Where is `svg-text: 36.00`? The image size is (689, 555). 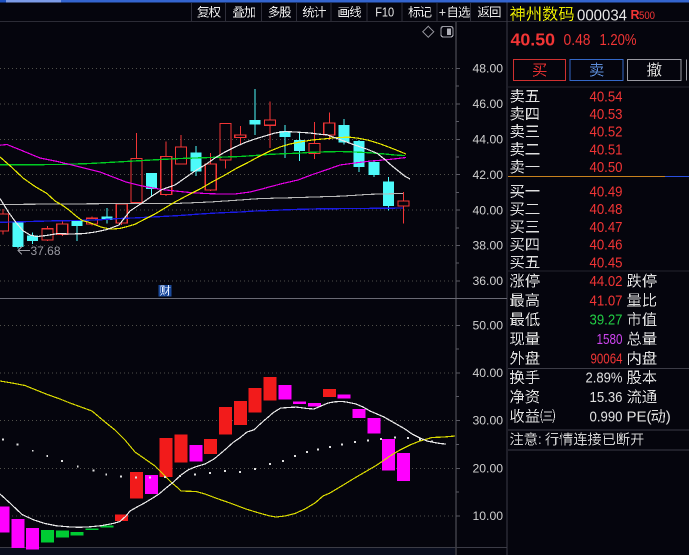
svg-text: 36.00 is located at coordinates (488, 281).